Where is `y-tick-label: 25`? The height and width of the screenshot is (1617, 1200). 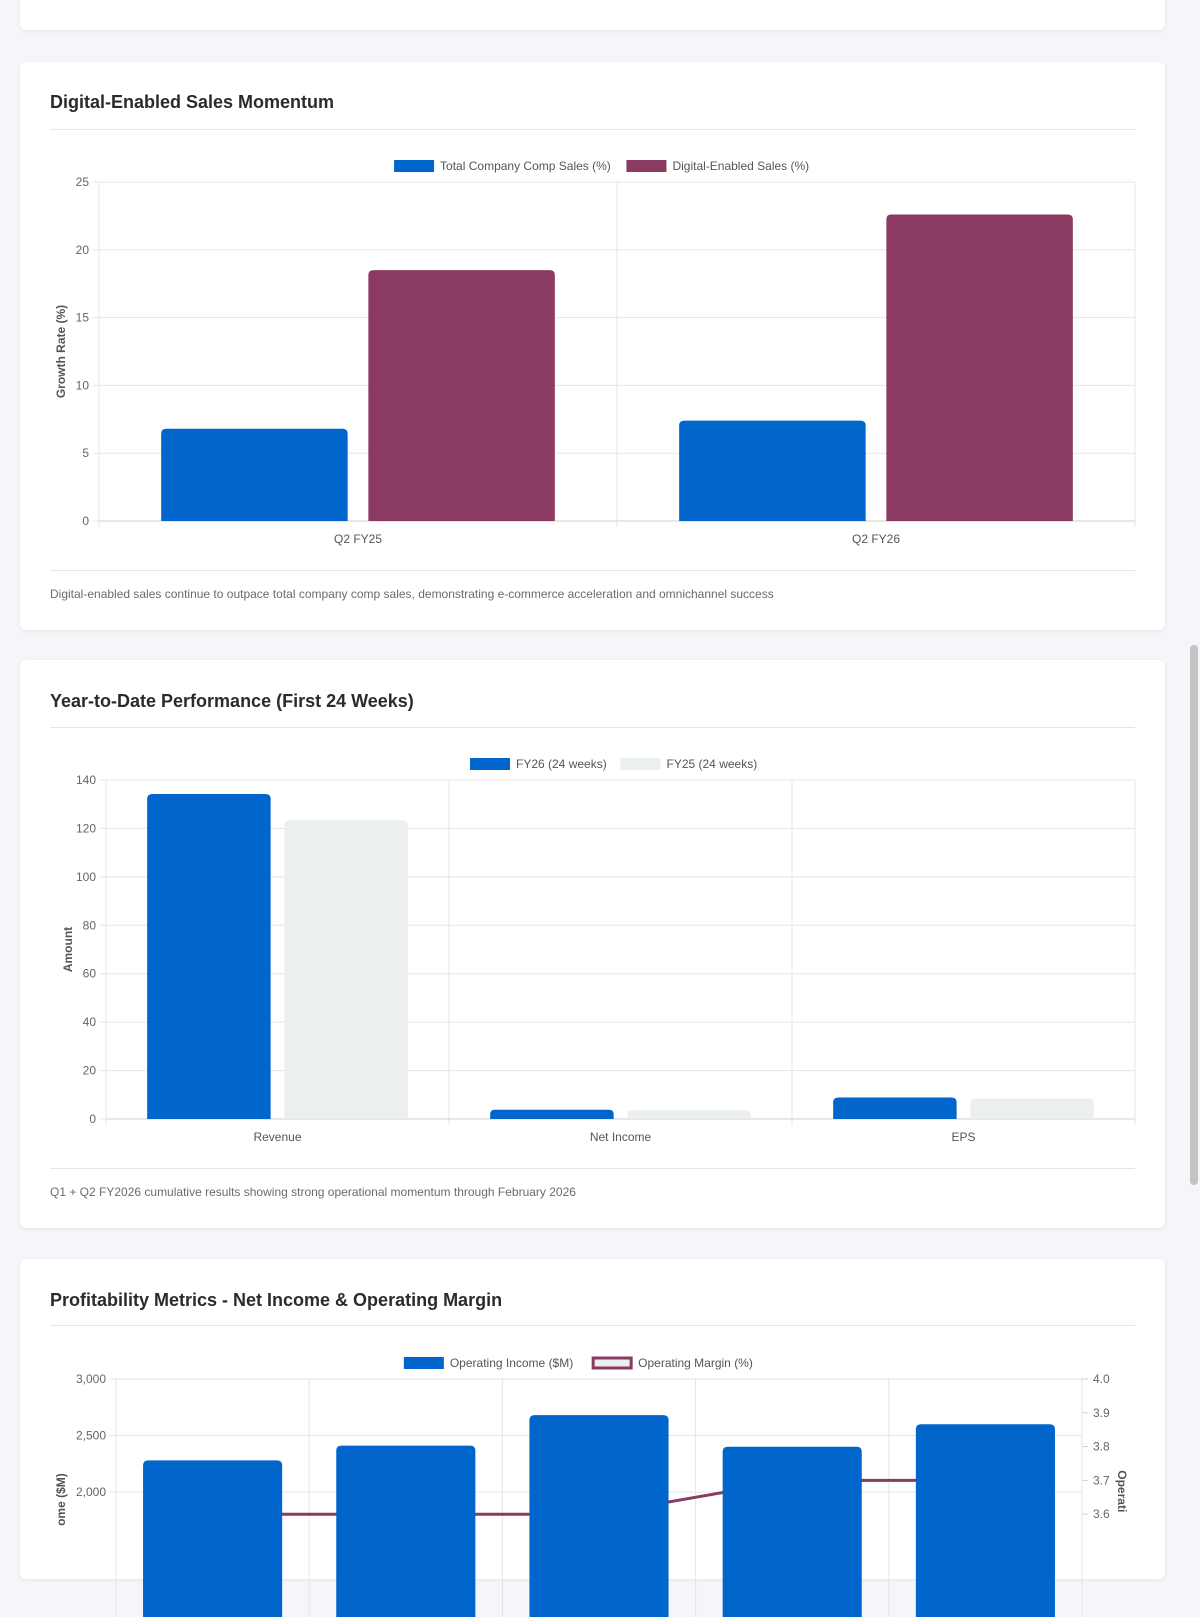
y-tick-label: 25 is located at coordinates (83, 182).